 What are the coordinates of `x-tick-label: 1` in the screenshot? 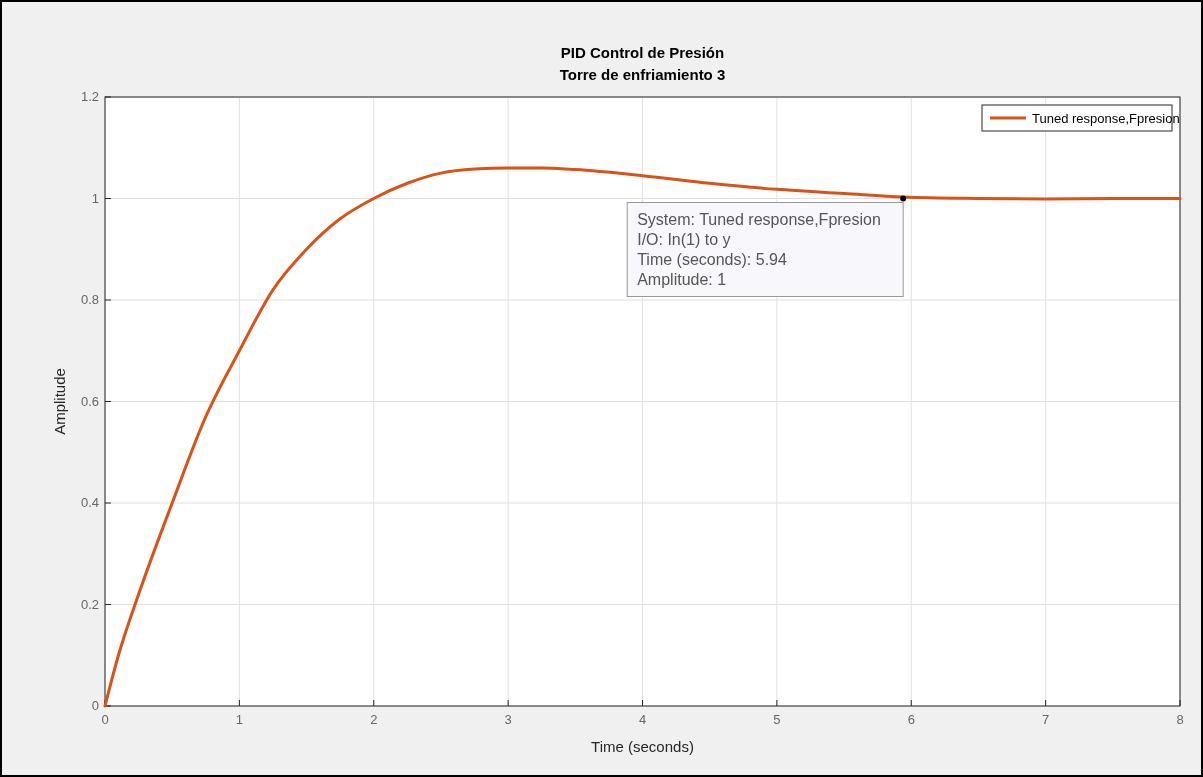 It's located at (239, 719).